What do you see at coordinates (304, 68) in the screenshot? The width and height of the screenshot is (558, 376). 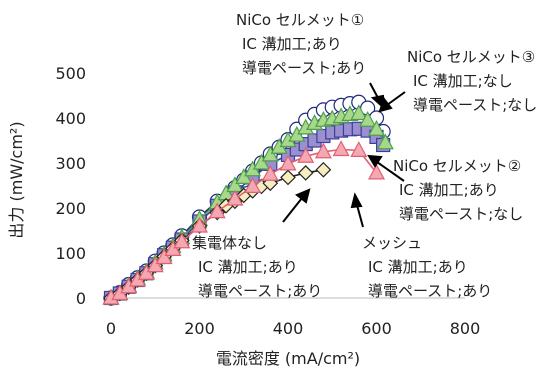 I see `annotation-nico1-line3: 導電ペースト;あり` at bounding box center [304, 68].